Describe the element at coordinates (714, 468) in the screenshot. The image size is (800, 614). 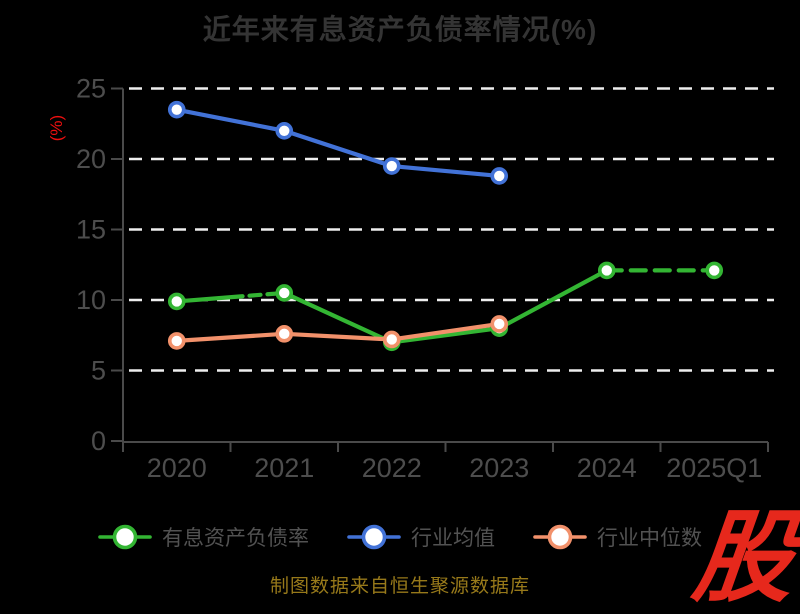
I see `x-tick-label: 2025Q1` at that location.